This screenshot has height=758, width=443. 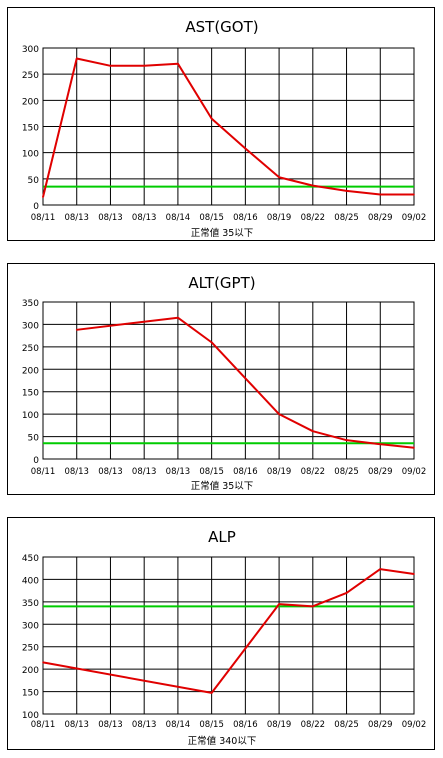 What do you see at coordinates (30, 581) in the screenshot?
I see `y-tick-label: 400` at bounding box center [30, 581].